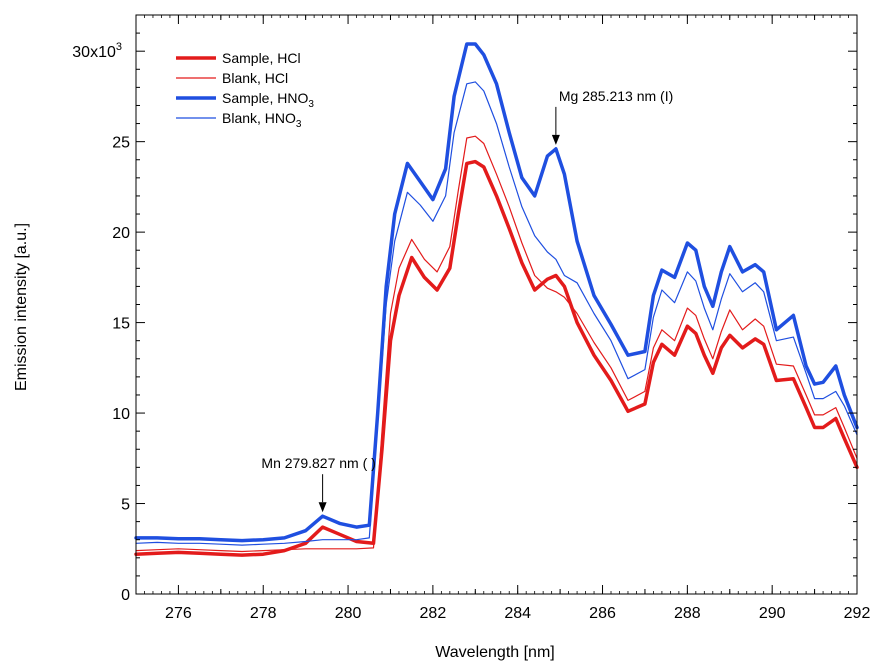 The width and height of the screenshot is (872, 662). What do you see at coordinates (125, 595) in the screenshot?
I see `y-tick-label: 0` at bounding box center [125, 595].